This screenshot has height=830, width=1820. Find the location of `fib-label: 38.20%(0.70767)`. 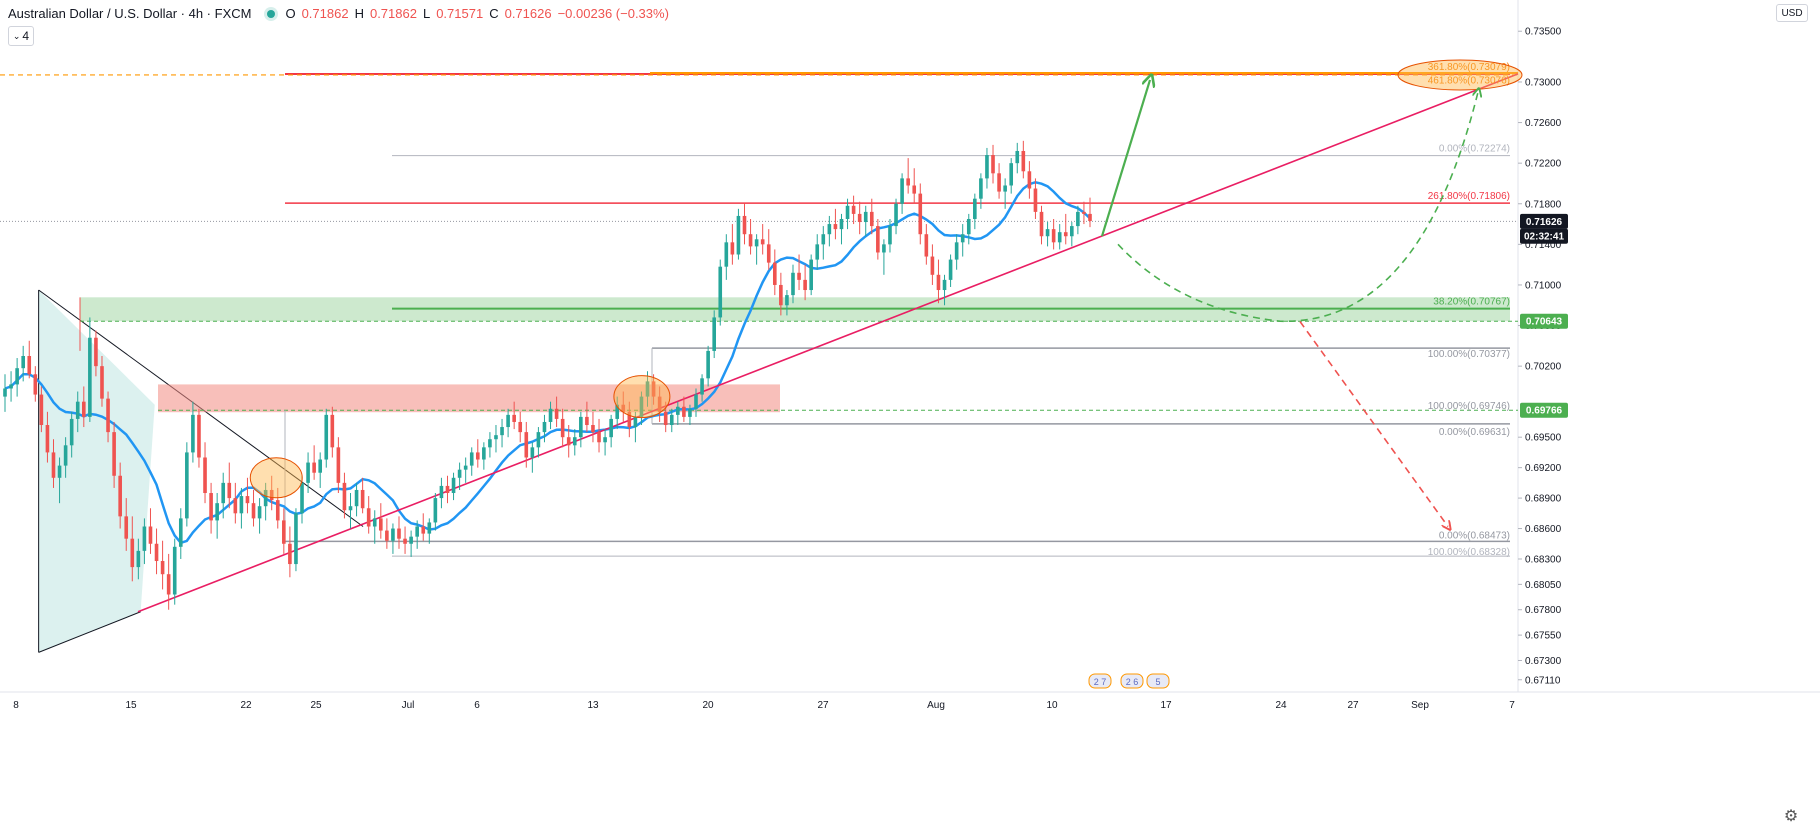

fib-label: 38.20%(0.70767) is located at coordinates (1471, 302).